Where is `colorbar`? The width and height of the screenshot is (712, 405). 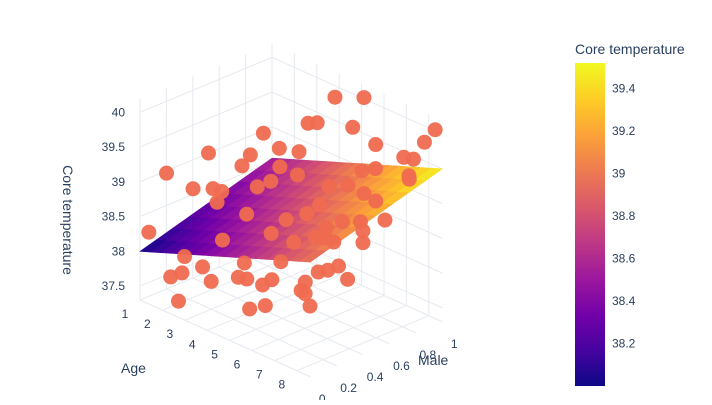 colorbar is located at coordinates (590, 224).